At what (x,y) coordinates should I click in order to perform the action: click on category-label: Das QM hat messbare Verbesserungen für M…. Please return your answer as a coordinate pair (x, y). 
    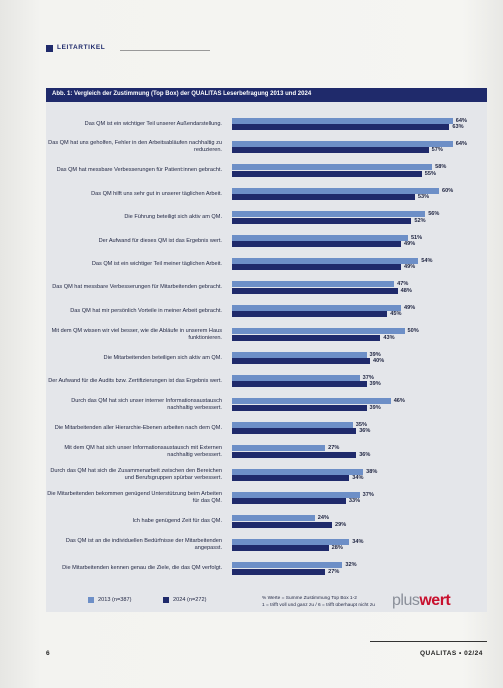
    Looking at the image, I should click on (137, 287).